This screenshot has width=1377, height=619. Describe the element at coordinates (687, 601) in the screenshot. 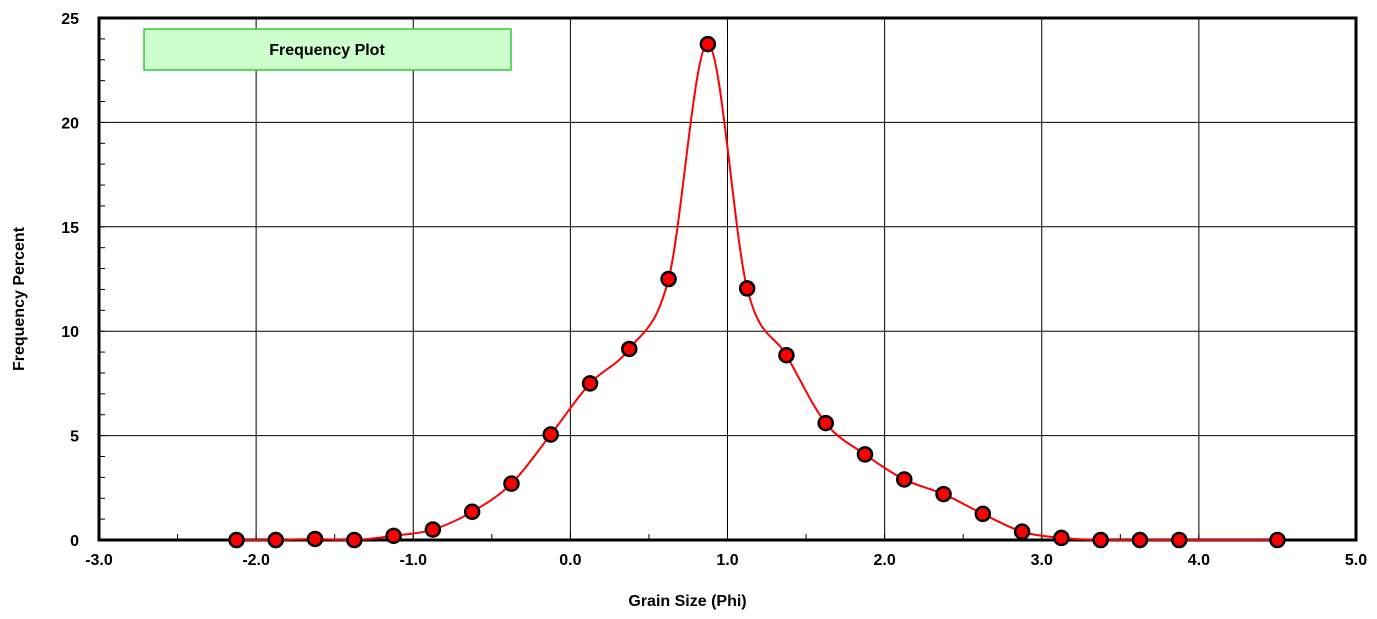

I see `x-axis-label: Grain Size (Phi)` at that location.